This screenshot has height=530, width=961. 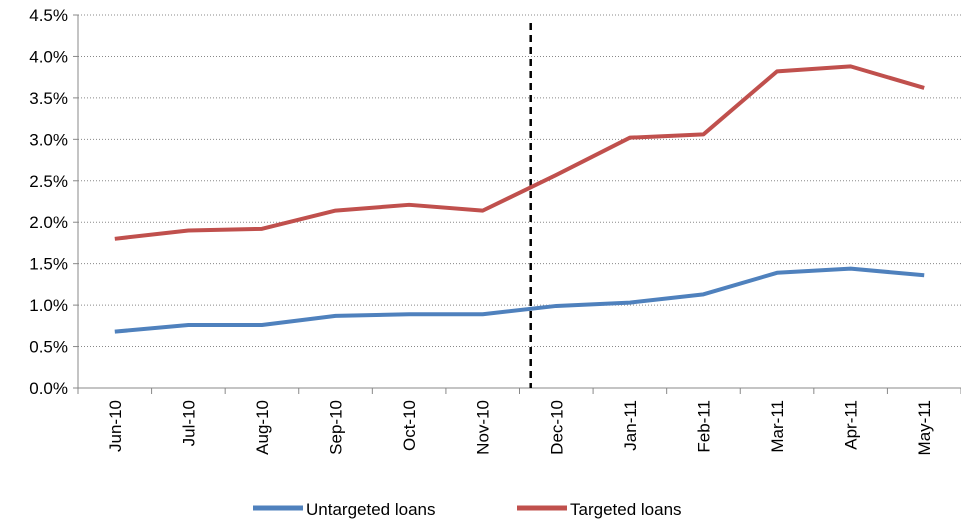 I want to click on x-tick-label: Mar-11, so click(x=777, y=426).